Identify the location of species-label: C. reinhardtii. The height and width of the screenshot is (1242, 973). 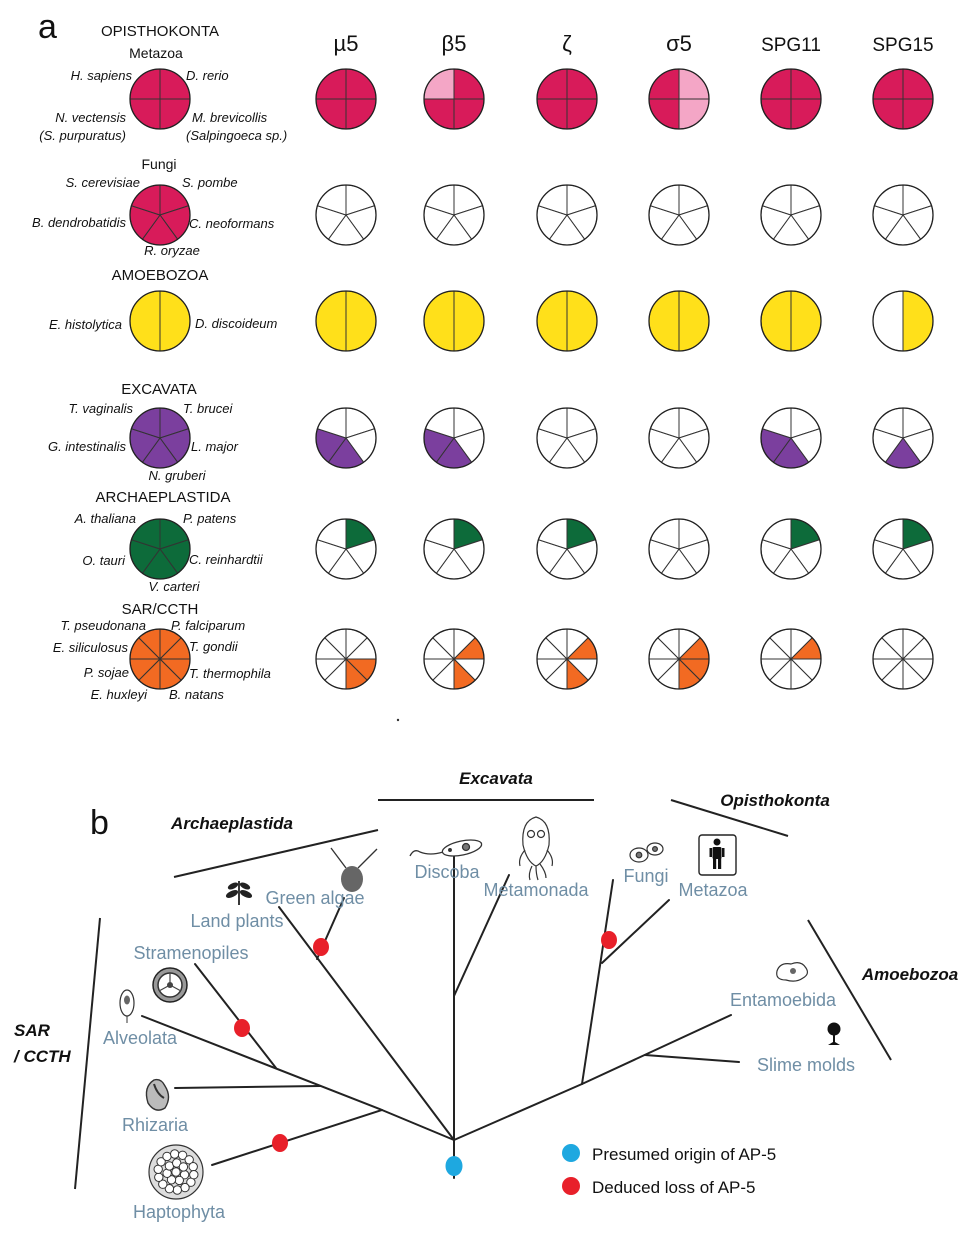
(226, 559).